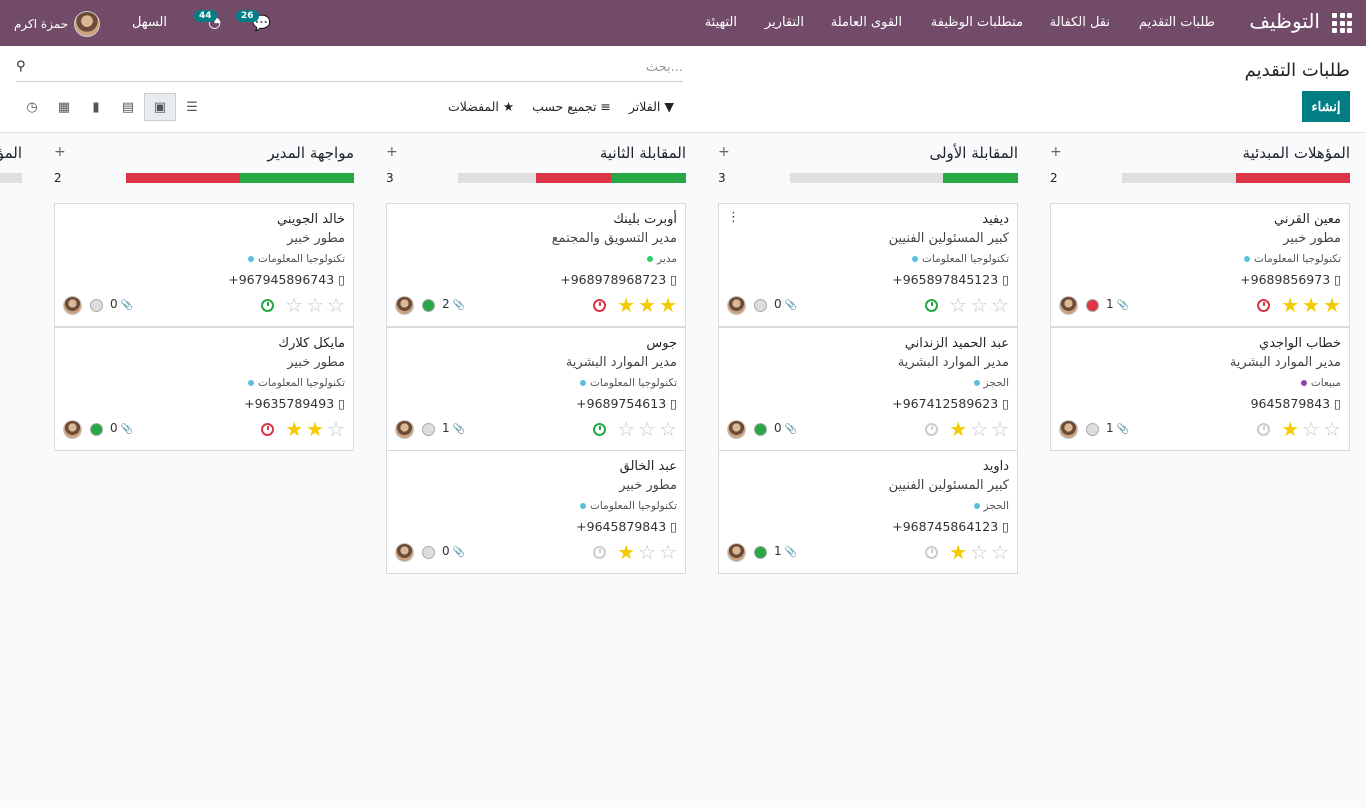  I want to click on create-button: إنشاء, so click(1326, 106).